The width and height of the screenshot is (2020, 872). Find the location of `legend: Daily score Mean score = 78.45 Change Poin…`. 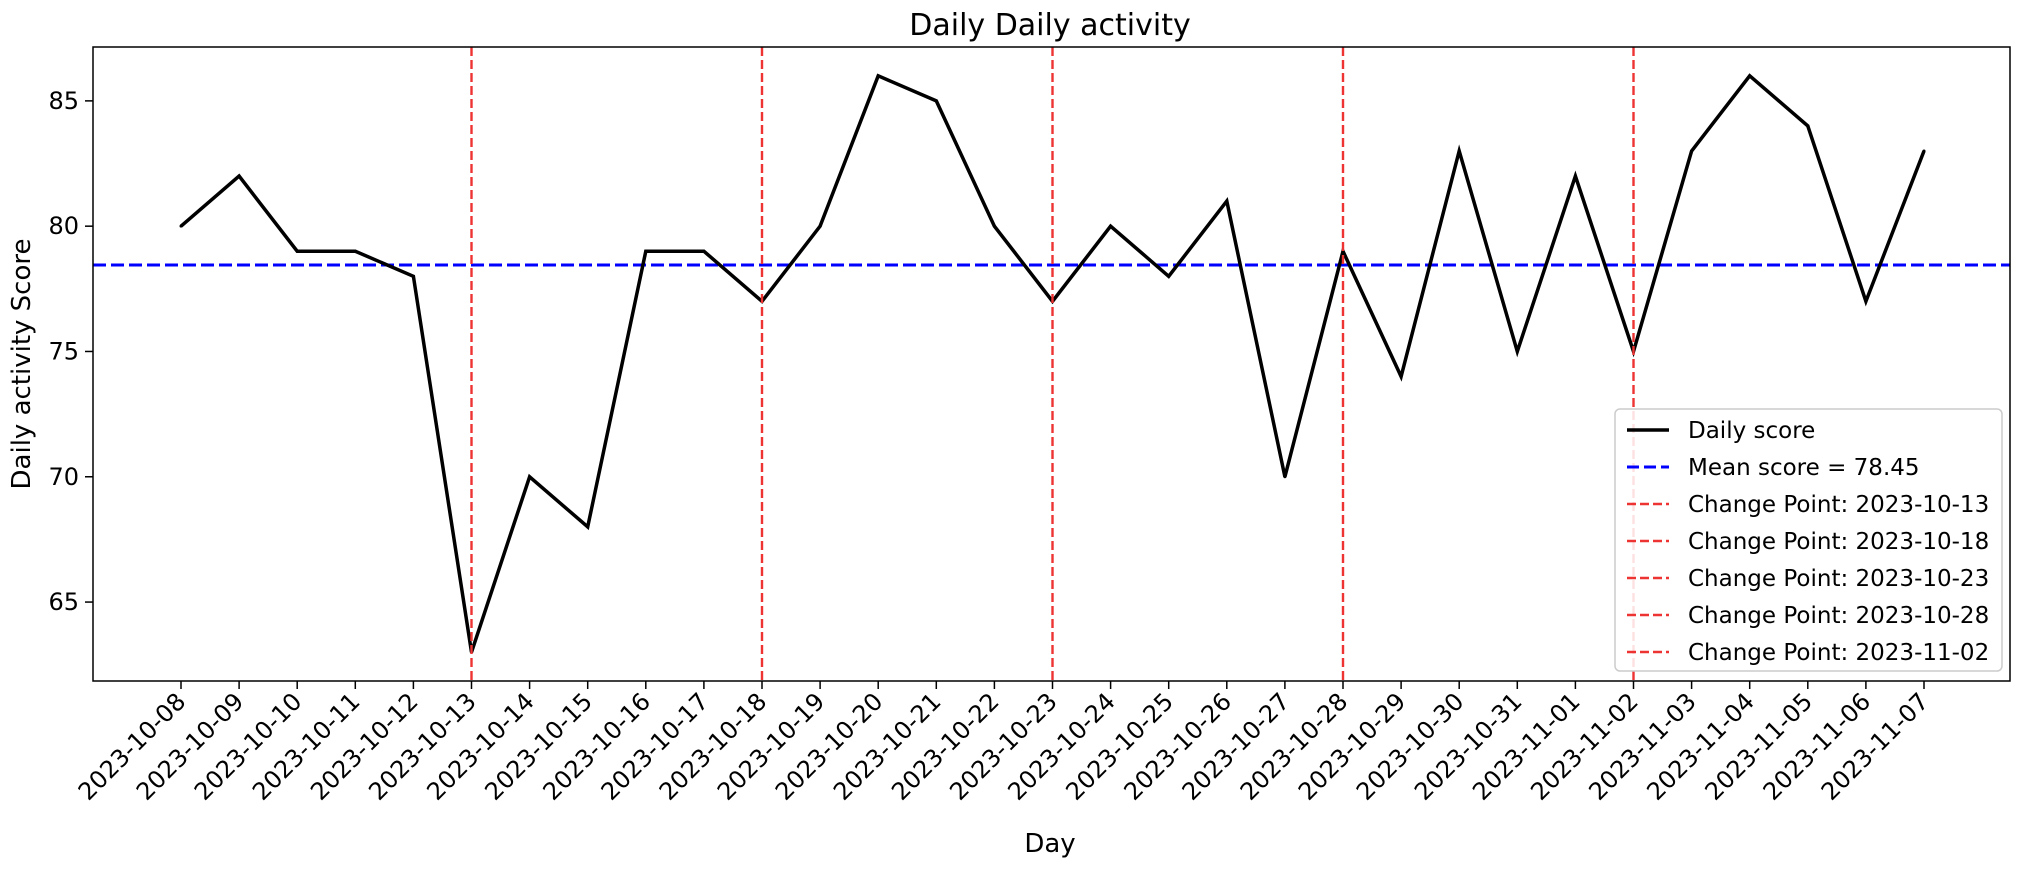

legend: Daily score Mean score = 78.45 Change Poin… is located at coordinates (1808, 540).